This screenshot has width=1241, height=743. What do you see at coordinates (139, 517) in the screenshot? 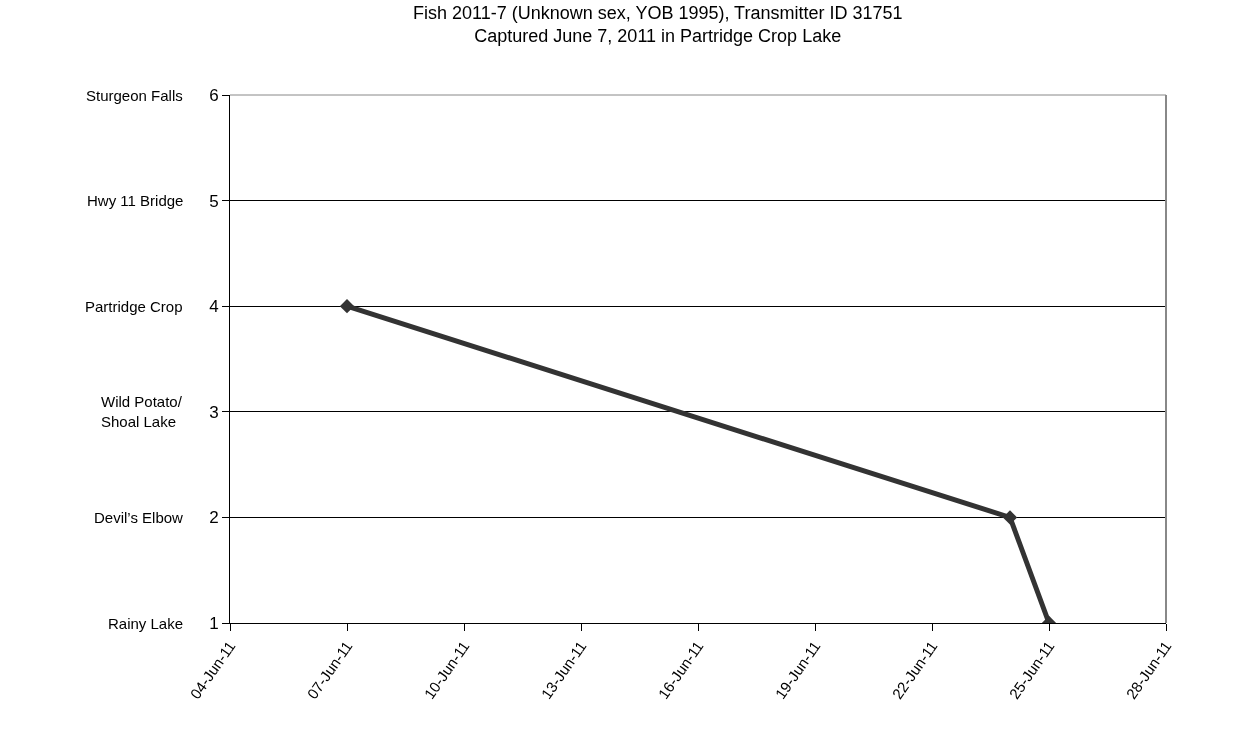
I see `text: Devil’s Elbow` at bounding box center [139, 517].